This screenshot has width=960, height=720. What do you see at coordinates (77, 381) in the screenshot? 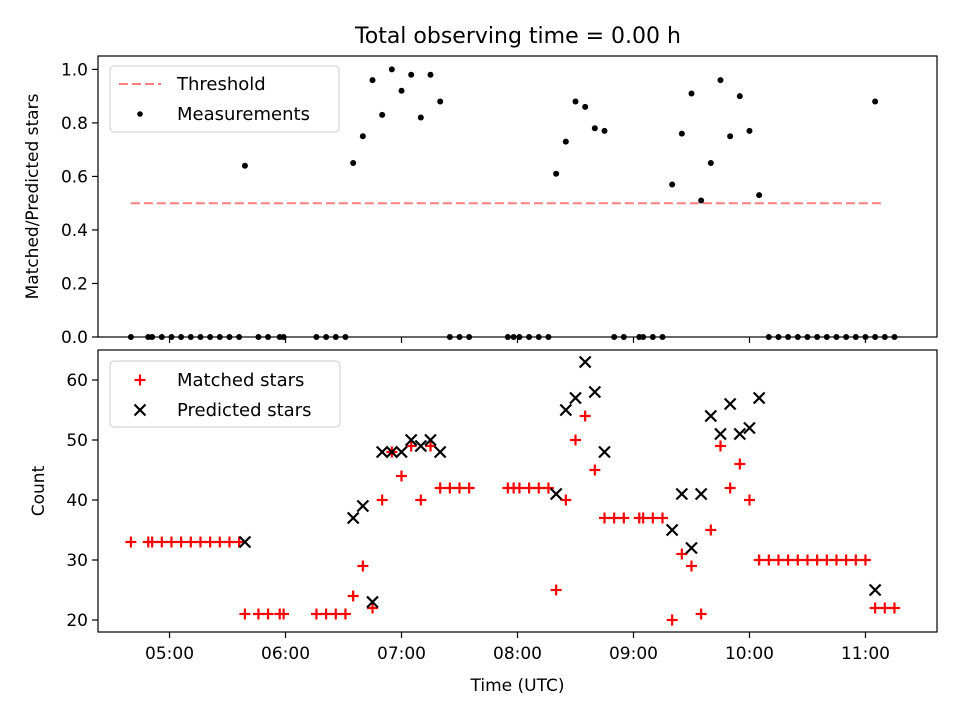
I see `count-y-tick-label: 60` at bounding box center [77, 381].